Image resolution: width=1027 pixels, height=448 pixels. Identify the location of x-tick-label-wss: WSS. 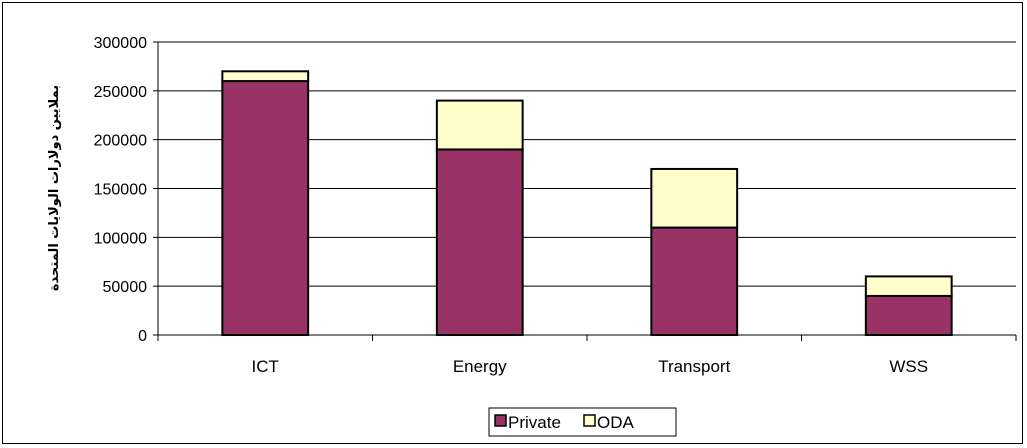
(908, 366).